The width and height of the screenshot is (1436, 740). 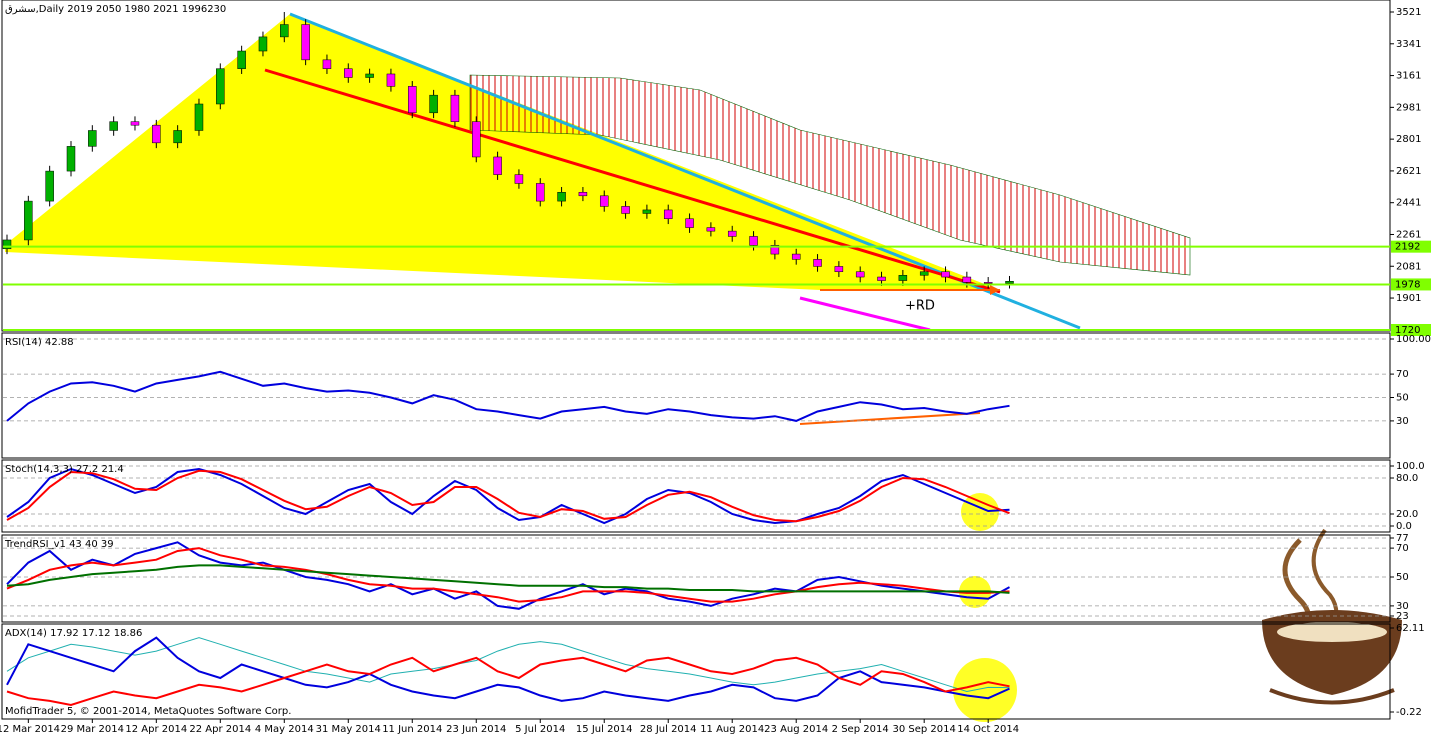 What do you see at coordinates (412, 729) in the screenshot?
I see `x-tick-label: 11 Jun 2014` at bounding box center [412, 729].